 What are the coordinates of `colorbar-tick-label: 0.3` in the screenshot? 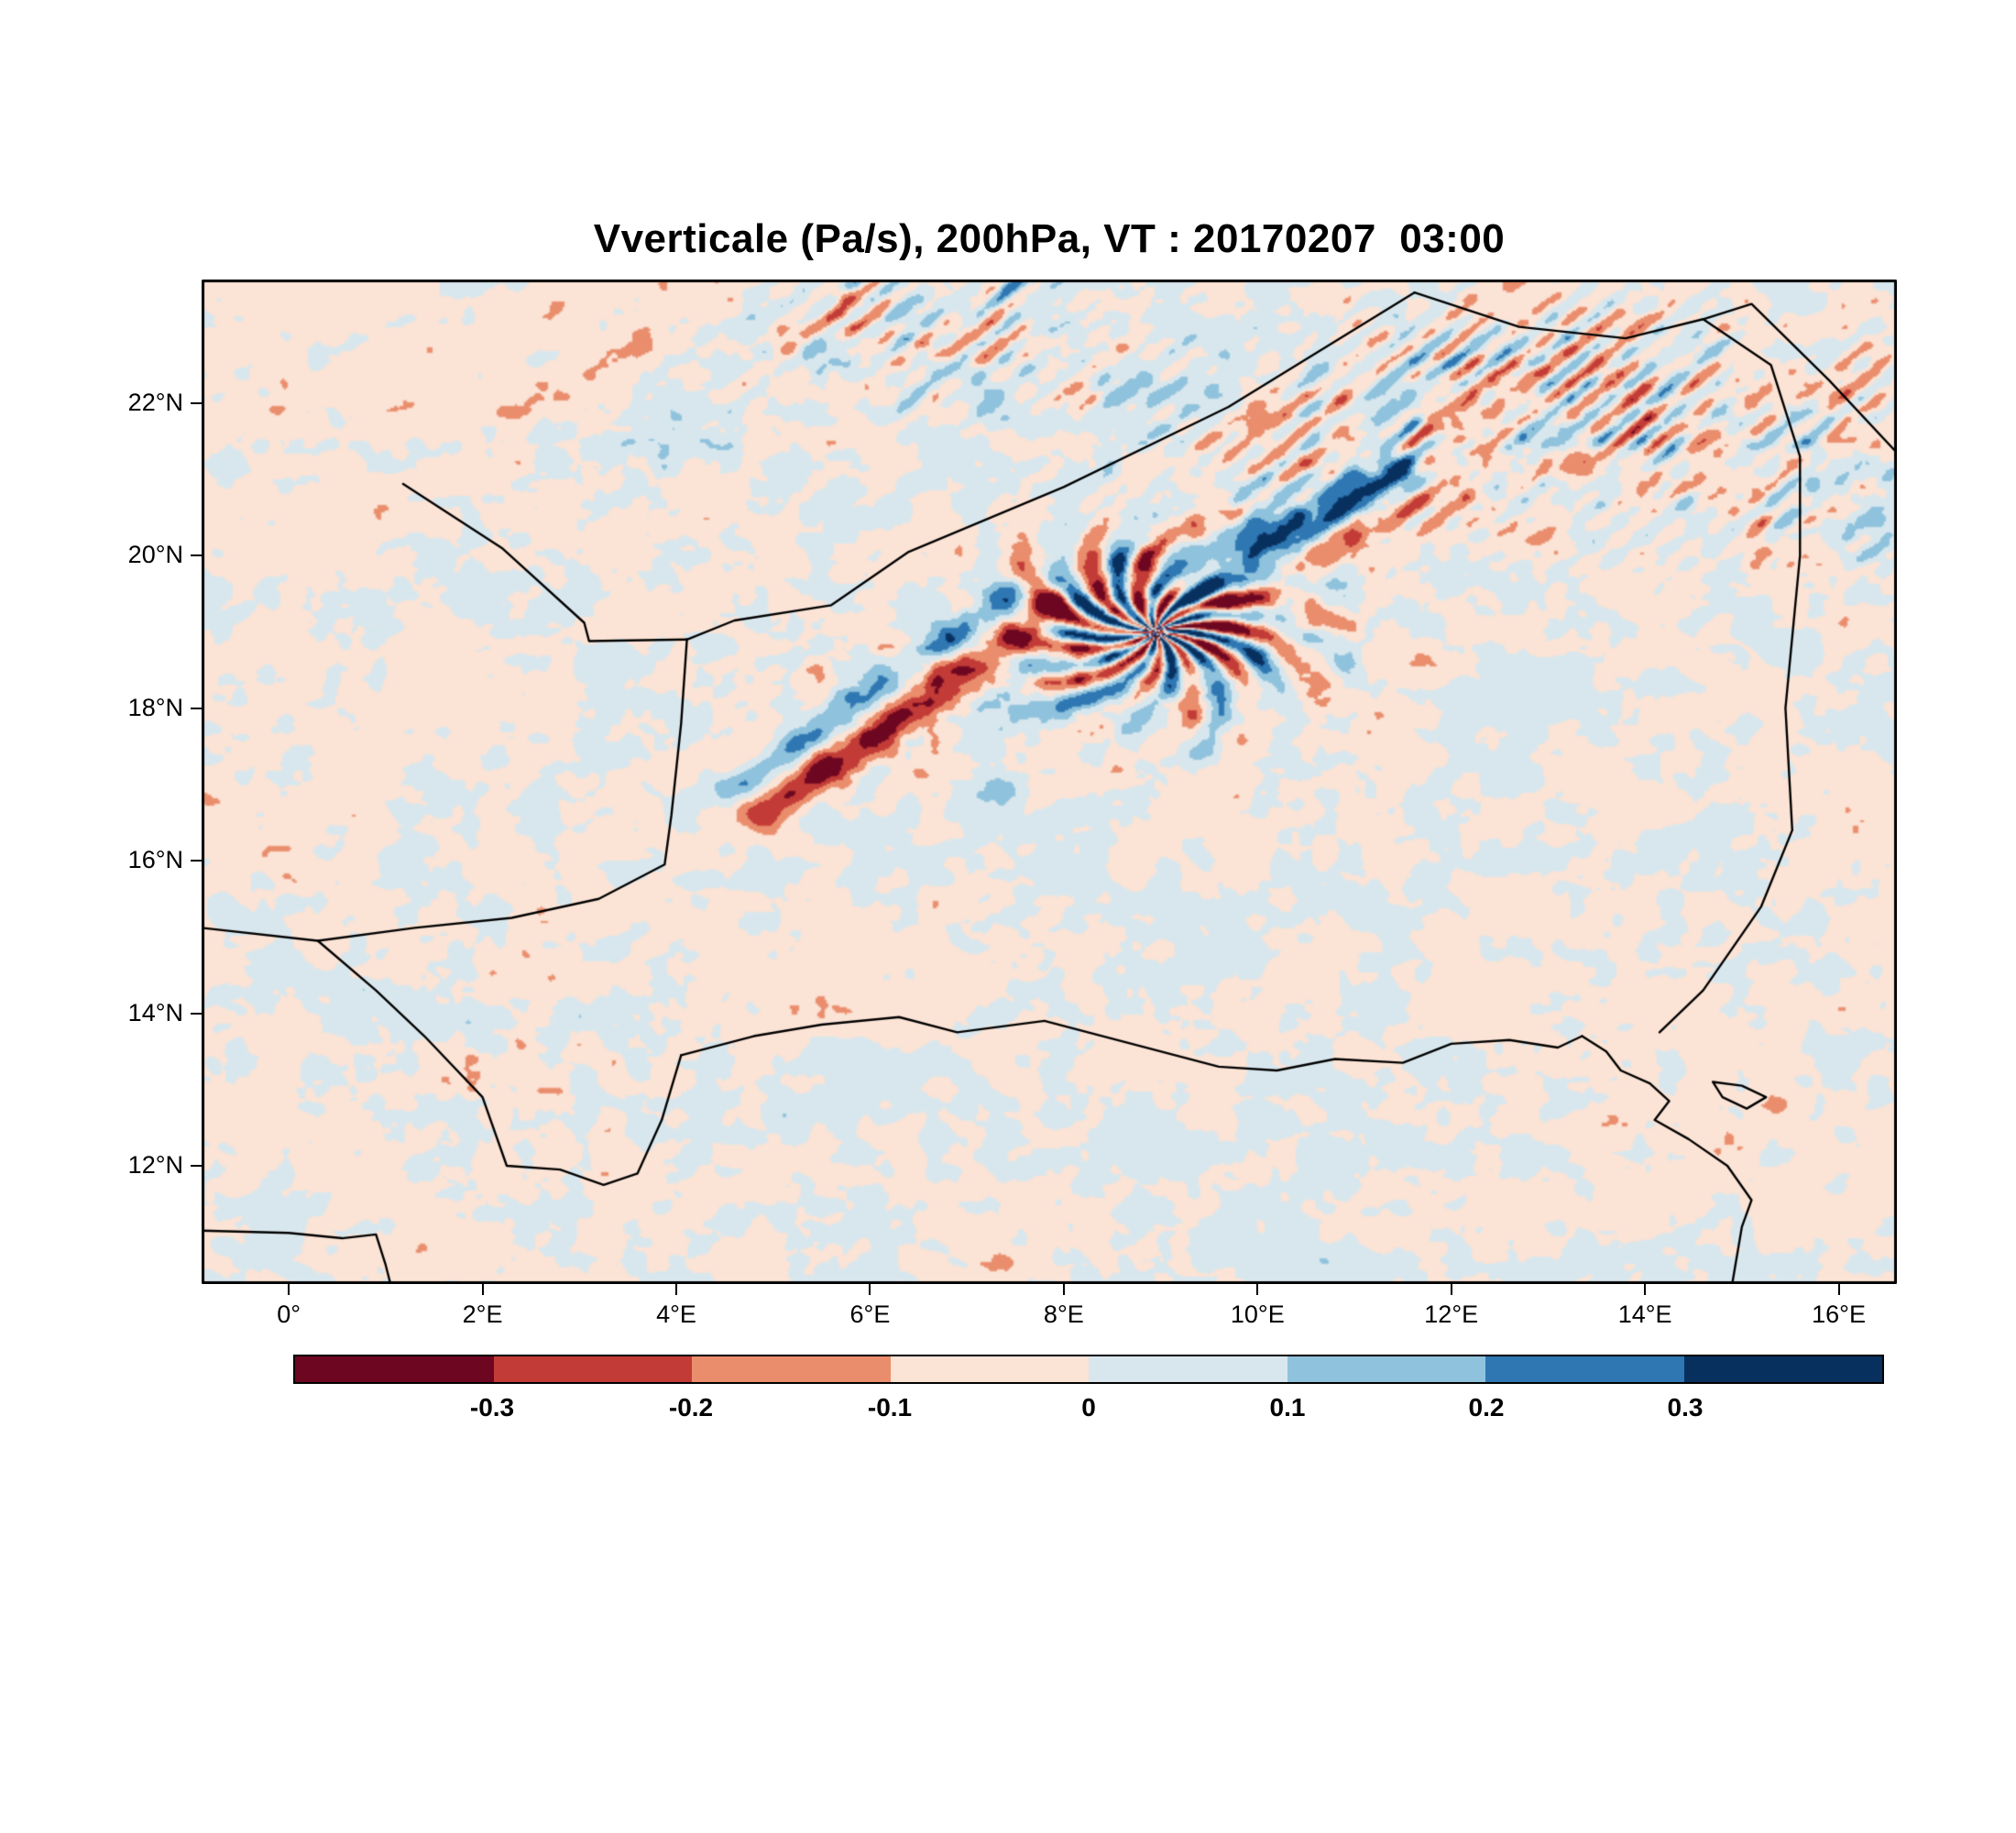 It's located at (1685, 1407).